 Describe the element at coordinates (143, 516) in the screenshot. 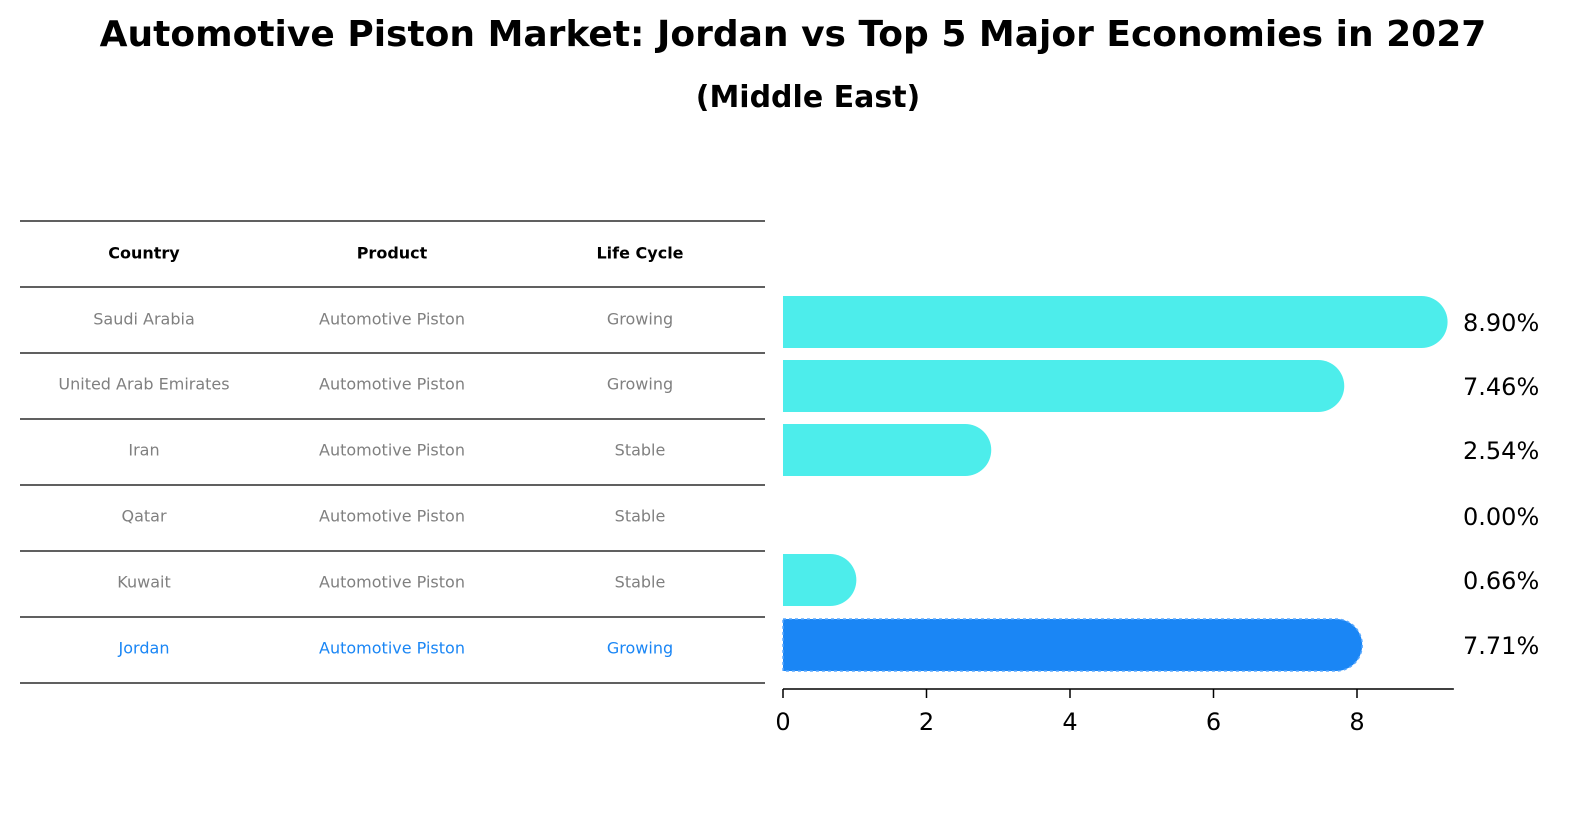

I see `table-cell-country: Qatar` at that location.